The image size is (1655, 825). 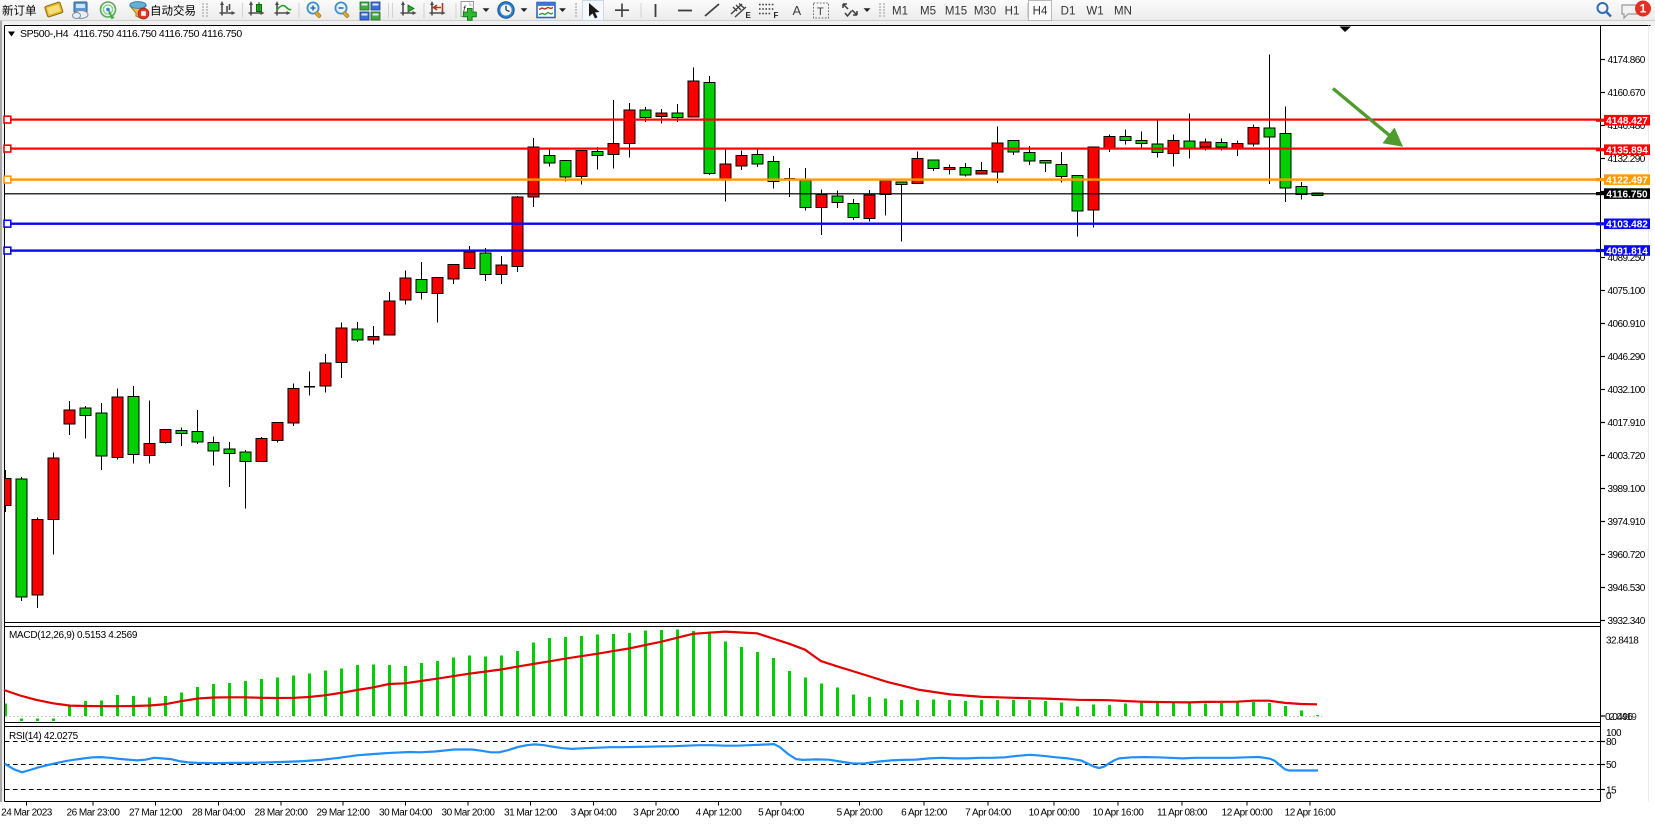 What do you see at coordinates (1627, 195) in the screenshot?
I see `svg-text: 4116.750` at bounding box center [1627, 195].